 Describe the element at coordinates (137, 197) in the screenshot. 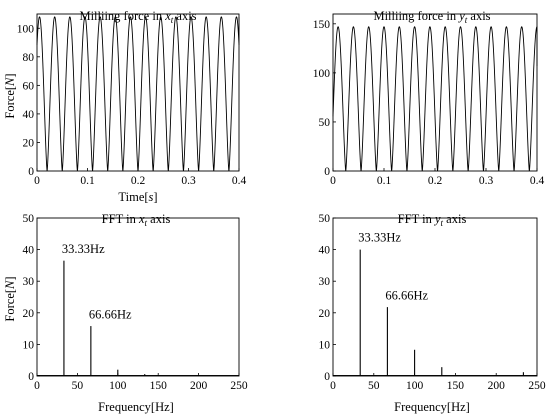

I see `x-axis-label: Time[s]` at that location.